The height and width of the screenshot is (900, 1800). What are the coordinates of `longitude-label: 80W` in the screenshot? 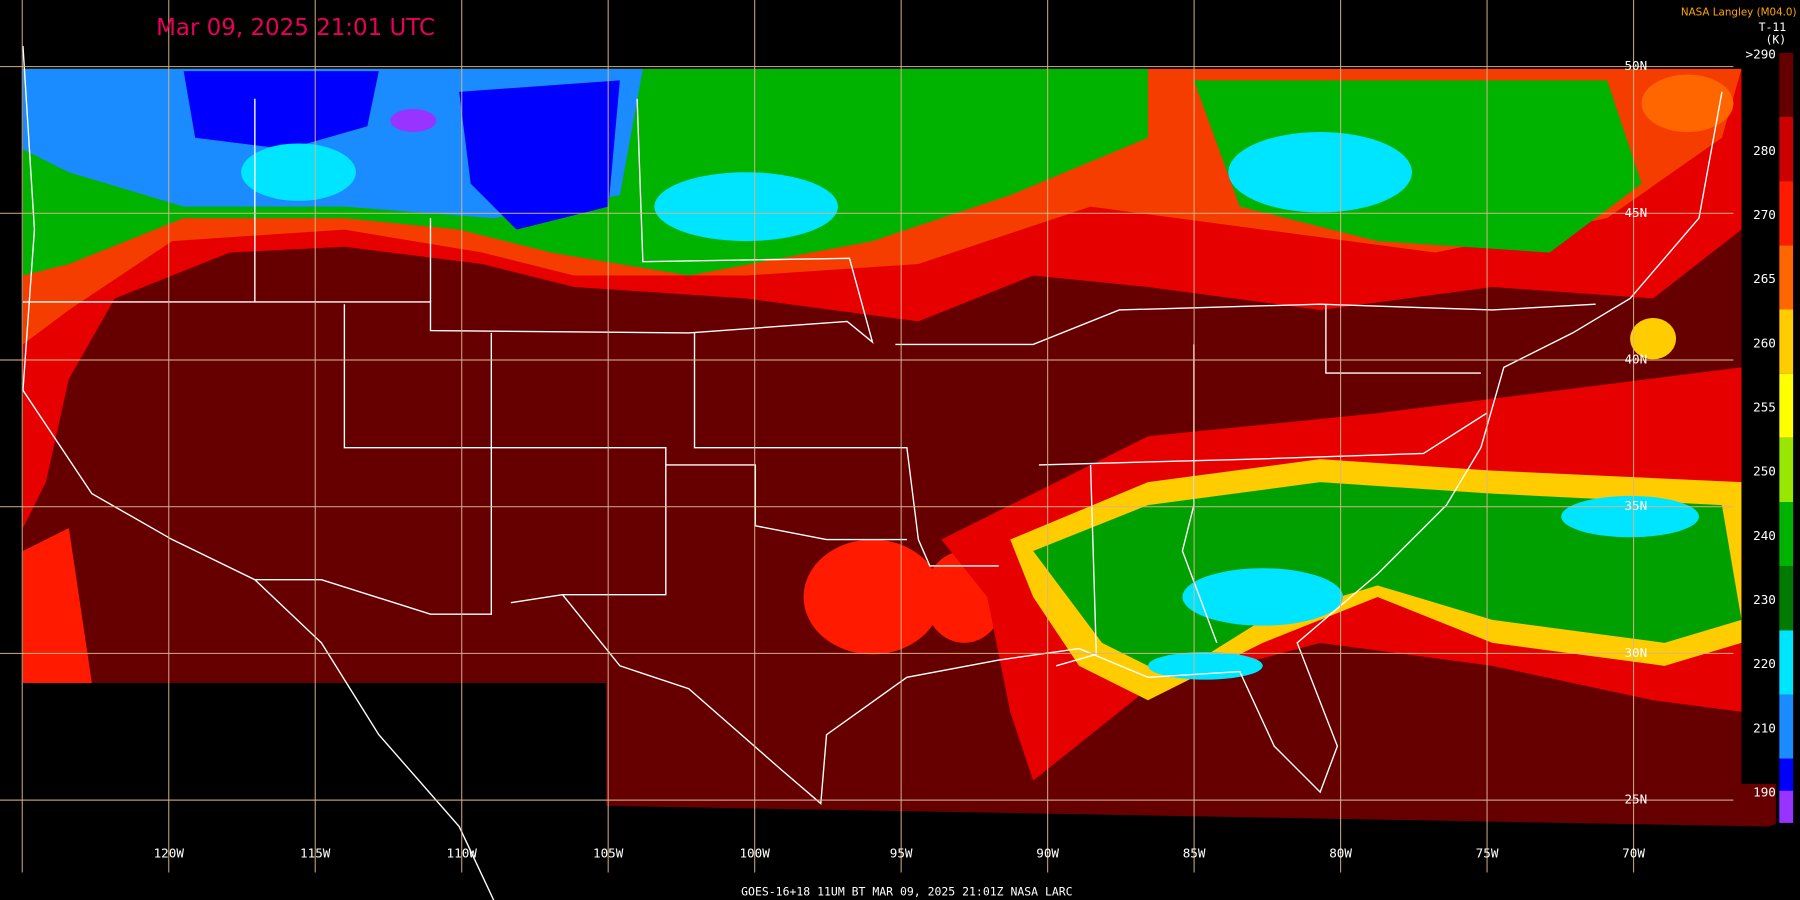 It's located at (1340, 853).